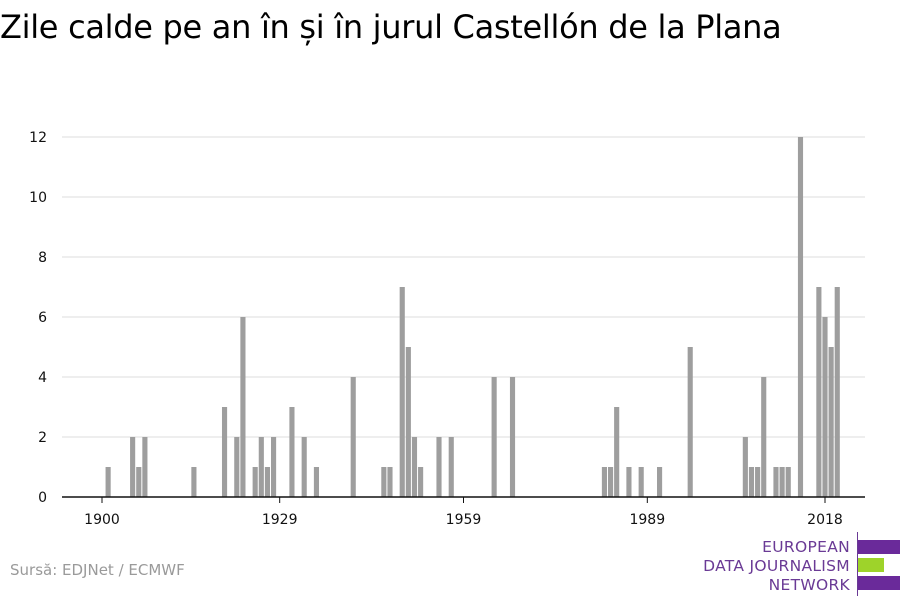 The image size is (900, 600). What do you see at coordinates (280, 520) in the screenshot?
I see `x-tick-label: 1929` at bounding box center [280, 520].